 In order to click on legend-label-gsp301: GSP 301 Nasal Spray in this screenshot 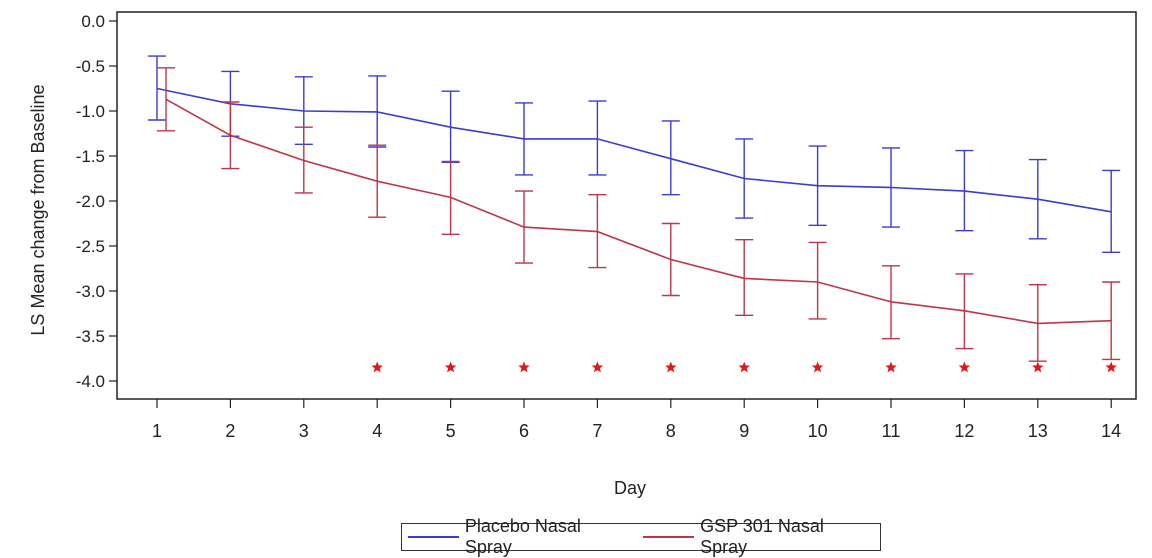, I will do `click(786, 537)`.